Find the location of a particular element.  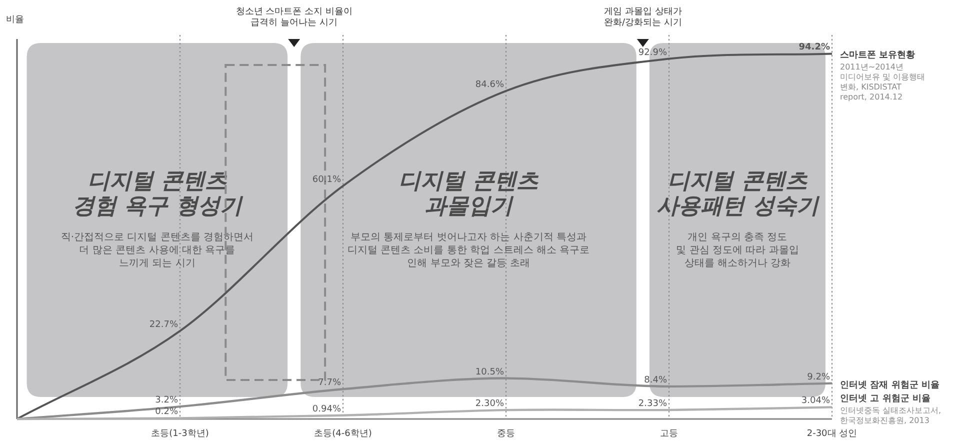

x-tick-label: 초등(4-6학년) is located at coordinates (343, 434).